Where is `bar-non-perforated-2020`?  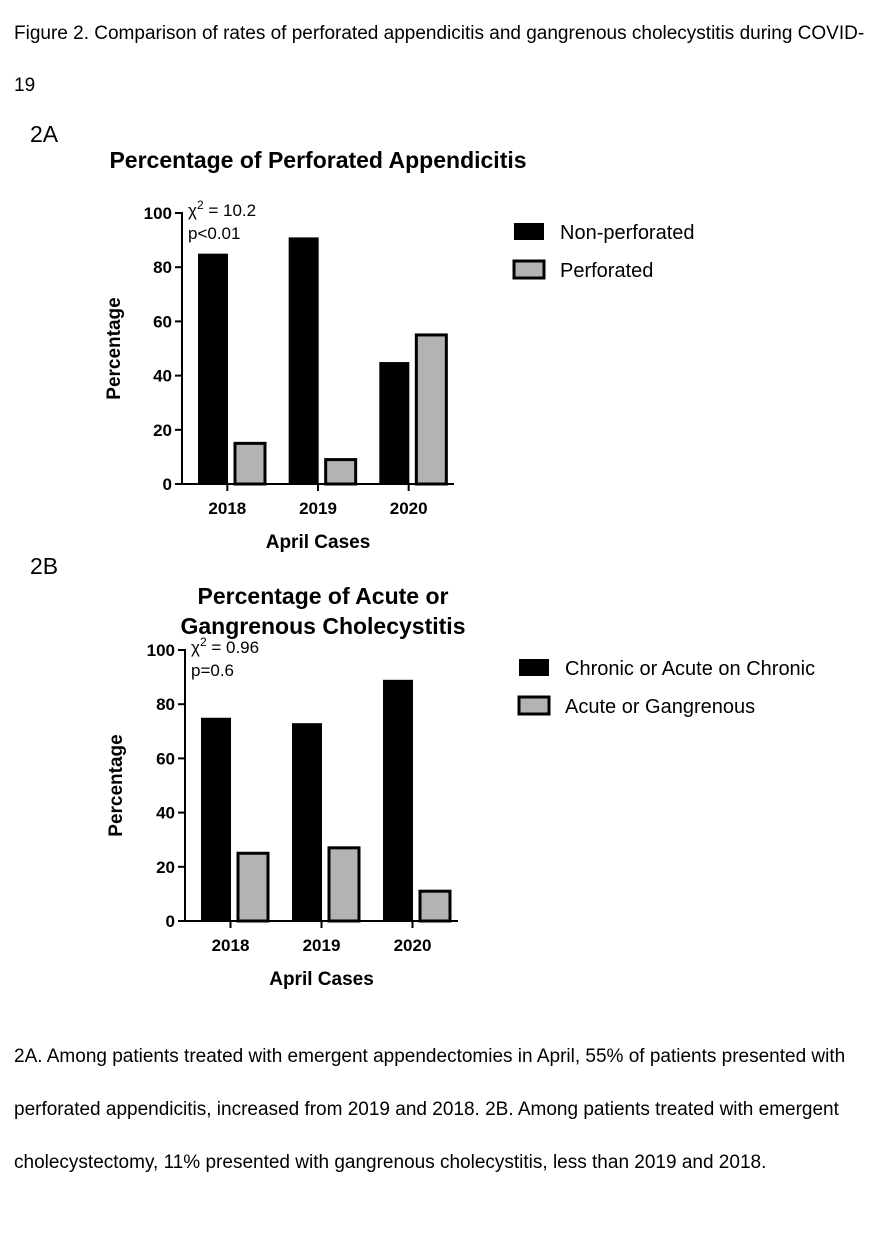
bar-non-perforated-2020 is located at coordinates (394, 423).